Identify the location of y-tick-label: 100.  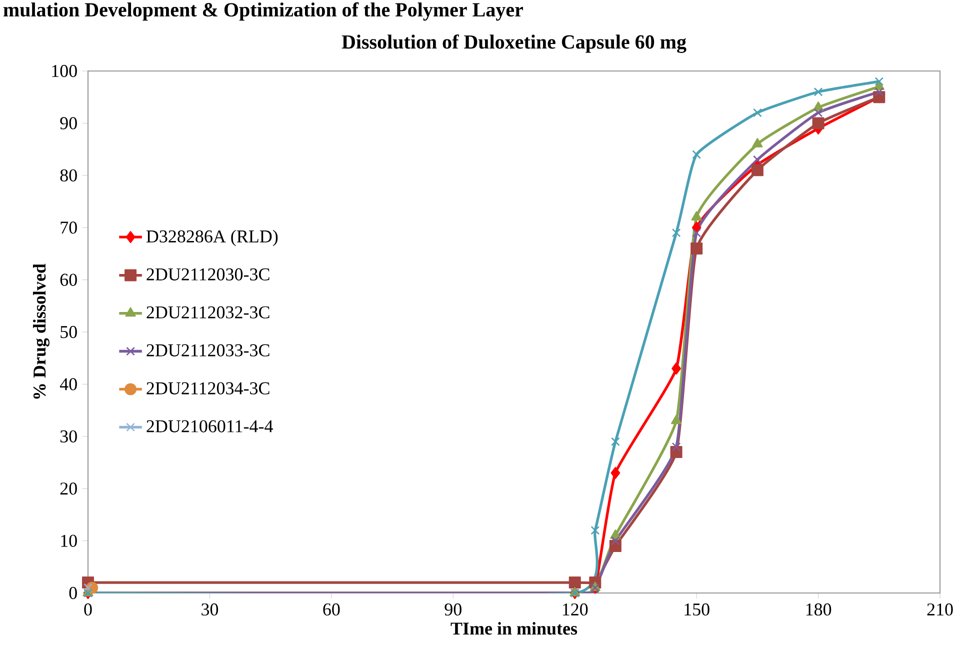
(64, 71).